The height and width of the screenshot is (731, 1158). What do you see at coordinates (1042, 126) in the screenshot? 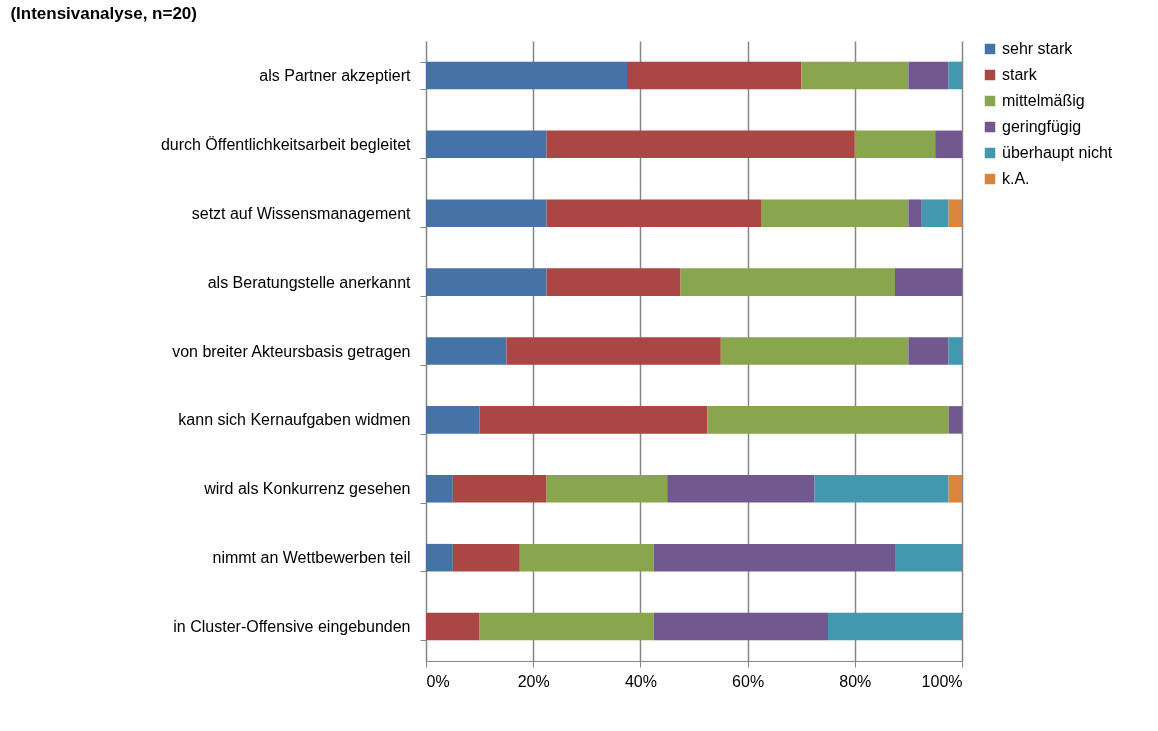
I see `legend-label: geringfügig` at bounding box center [1042, 126].